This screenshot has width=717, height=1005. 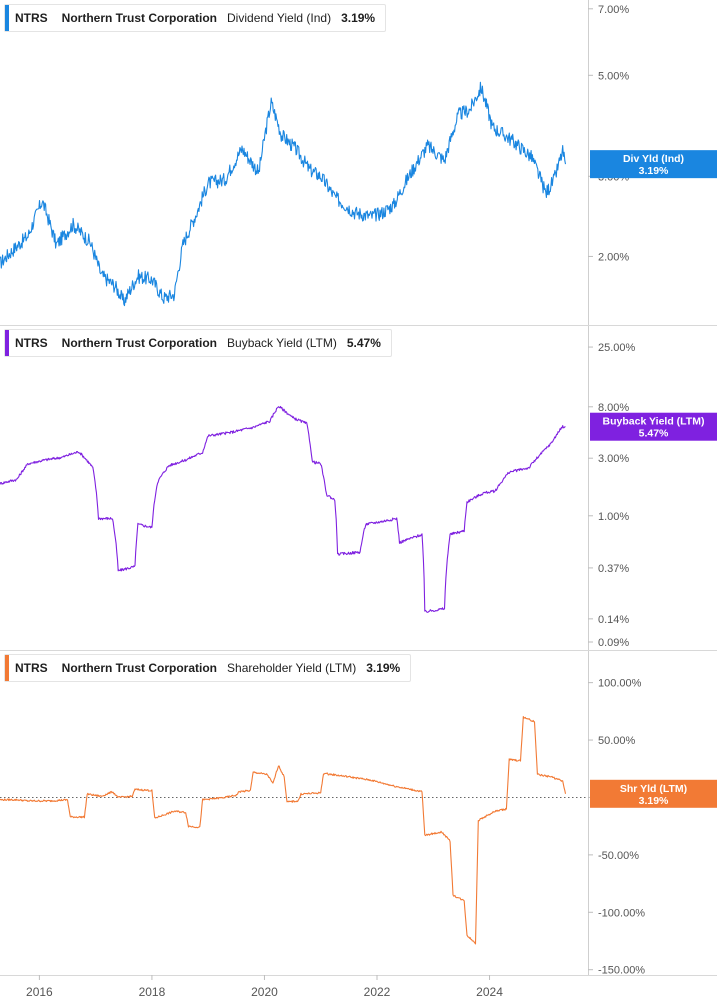 I want to click on y-tick-label: 7.00%, so click(x=613, y=10).